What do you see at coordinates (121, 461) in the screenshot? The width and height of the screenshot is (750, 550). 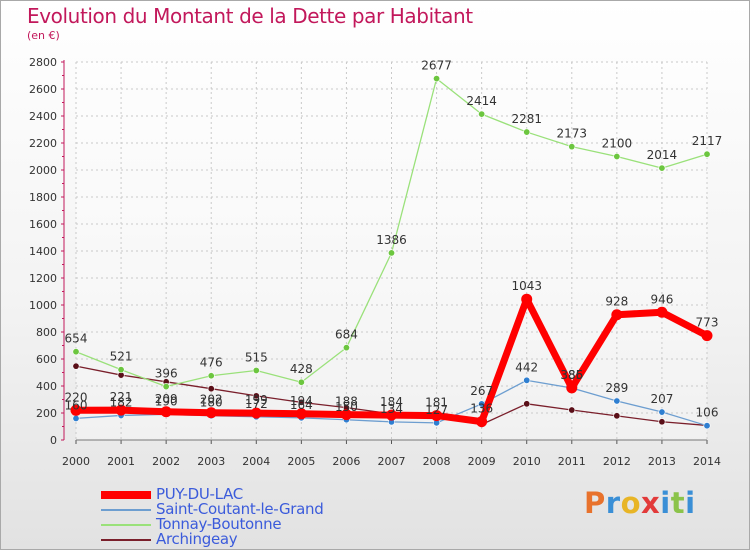 I see `x-tick-label: 2001` at bounding box center [121, 461].